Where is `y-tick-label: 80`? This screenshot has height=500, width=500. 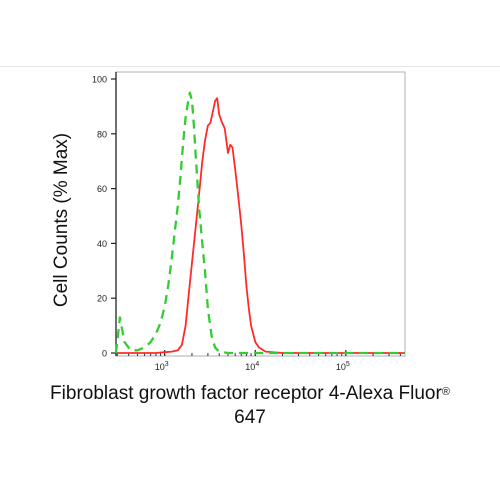
y-tick-label: 80 is located at coordinates (102, 134).